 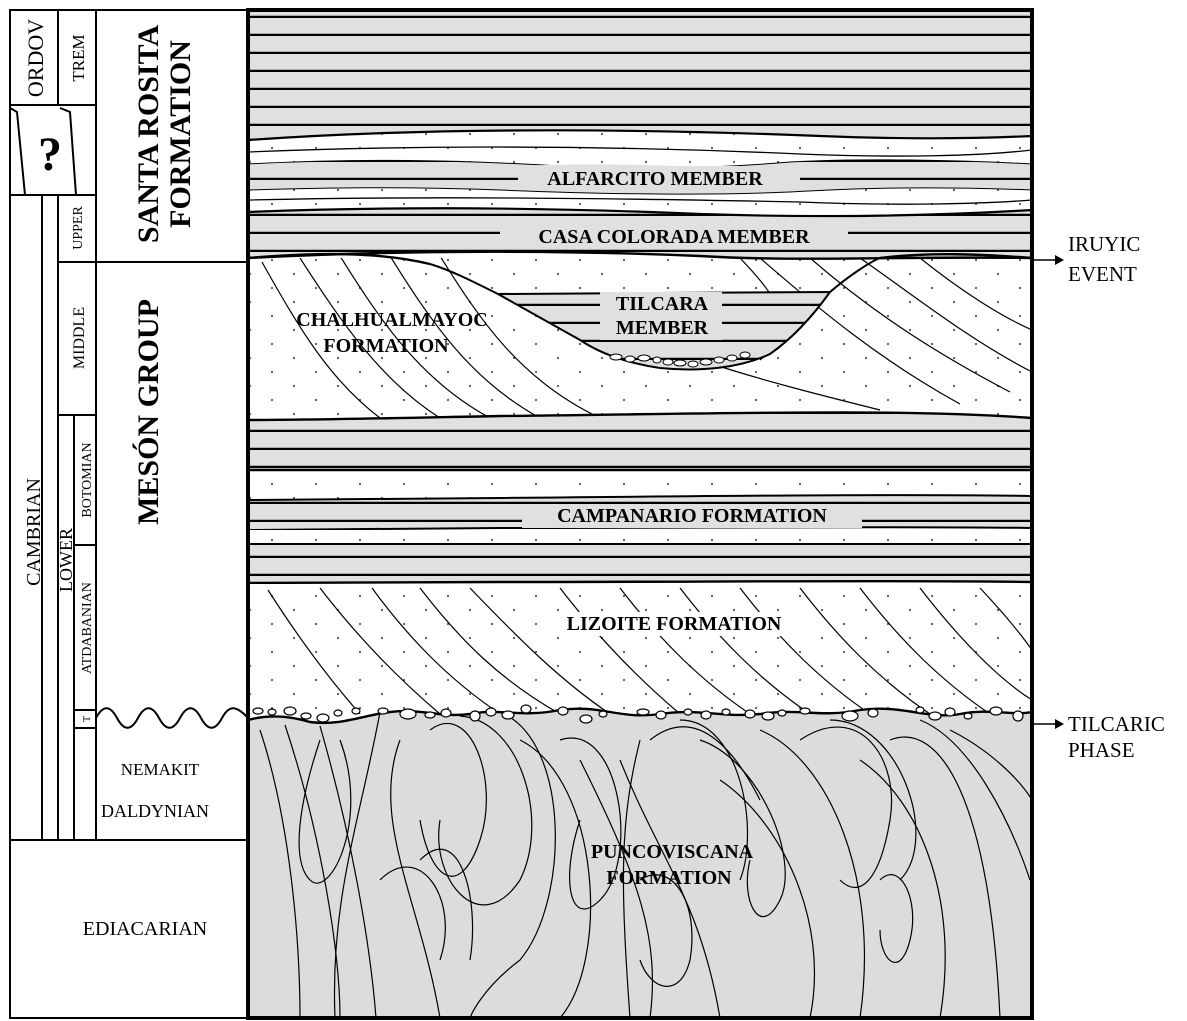 What do you see at coordinates (640, 650) in the screenshot?
I see `lizoite-sand` at bounding box center [640, 650].